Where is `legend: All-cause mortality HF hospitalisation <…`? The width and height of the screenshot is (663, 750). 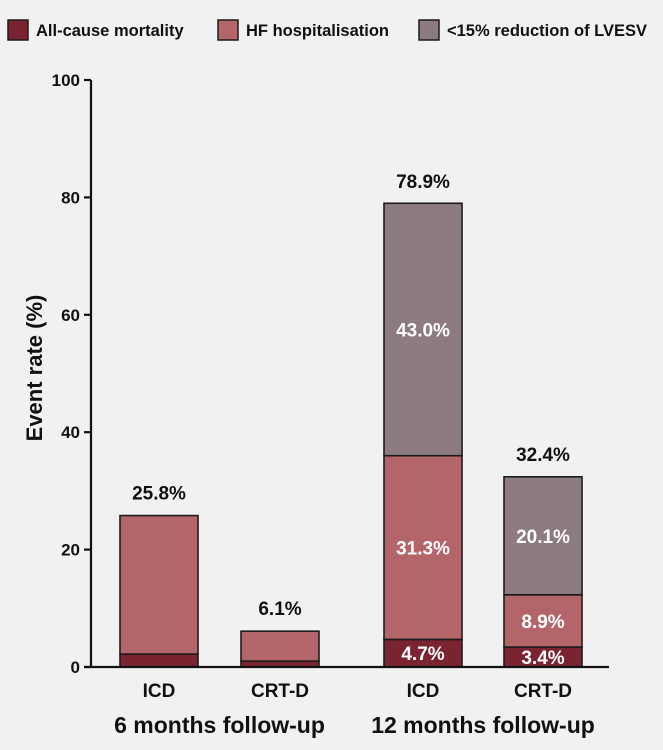 legend: All-cause mortality HF hospitalisation <… is located at coordinates (327, 30).